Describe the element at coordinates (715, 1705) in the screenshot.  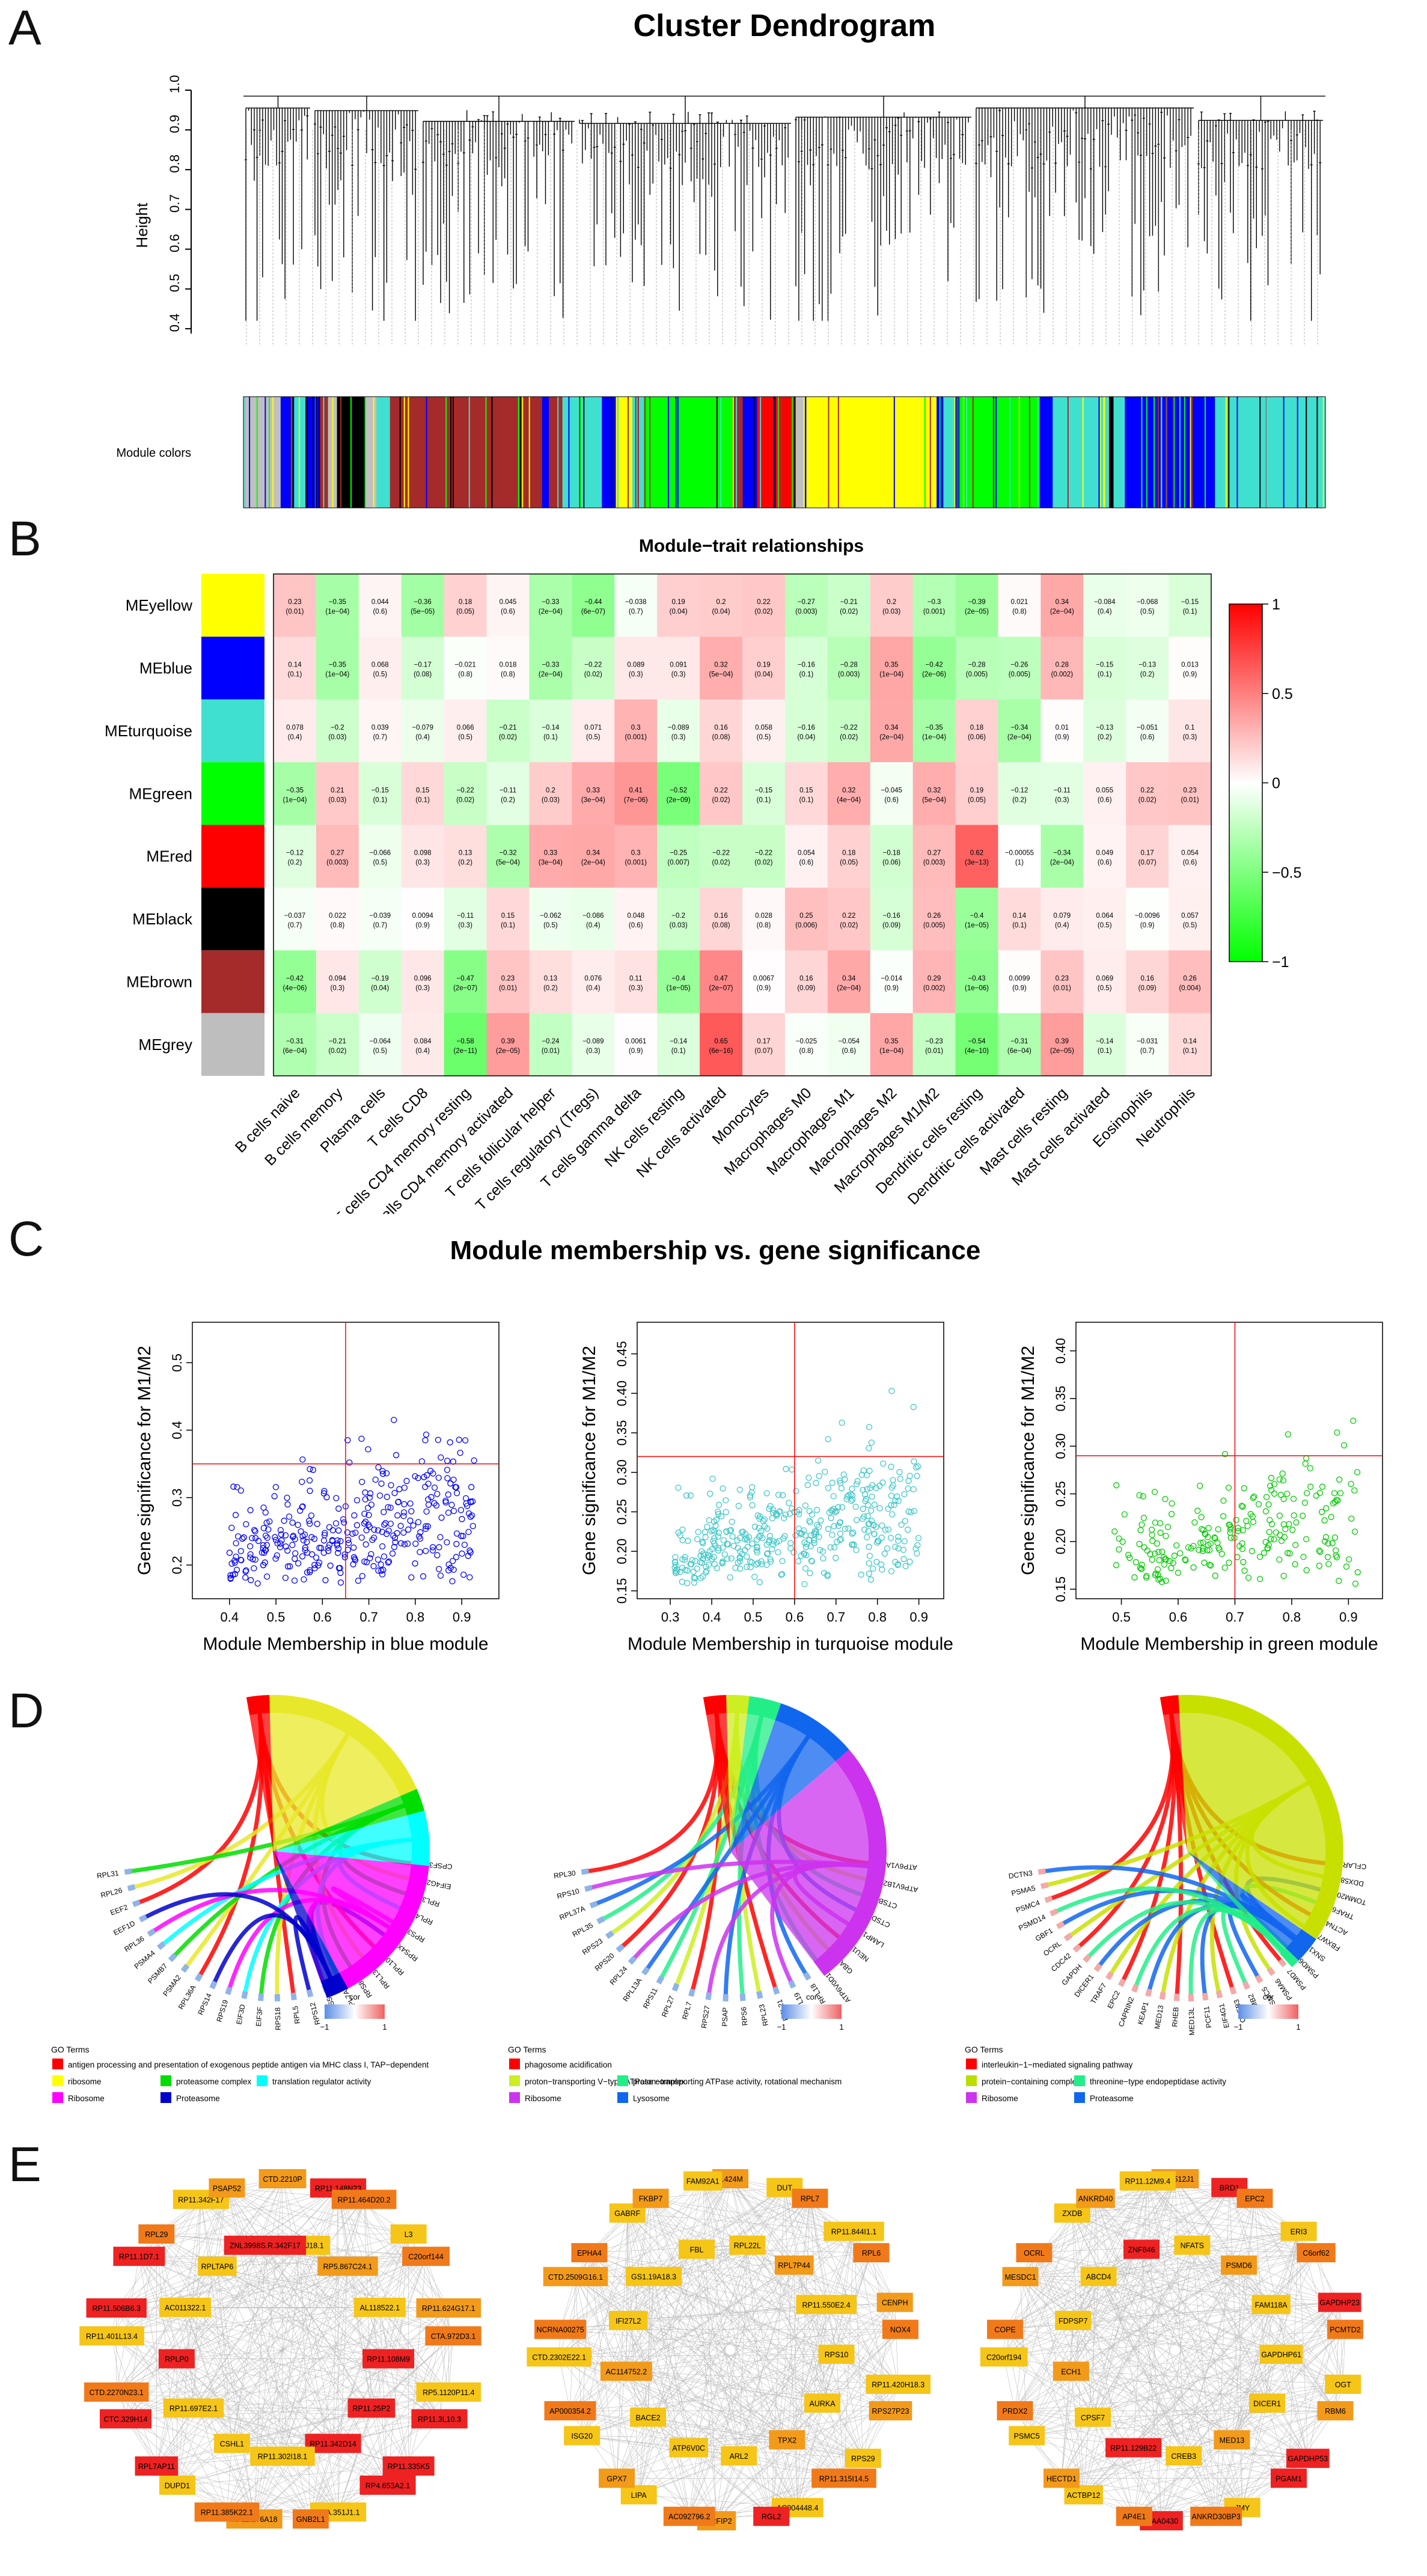
I see `chord-go-arc` at that location.